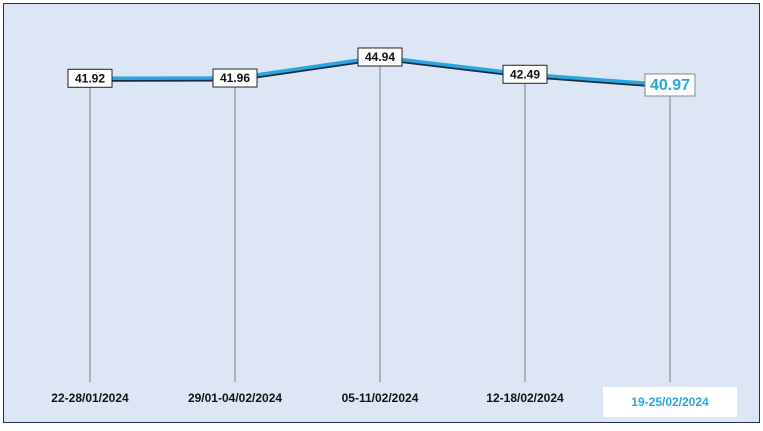 The width and height of the screenshot is (763, 431). I want to click on value-label-text: 40.97, so click(670, 85).